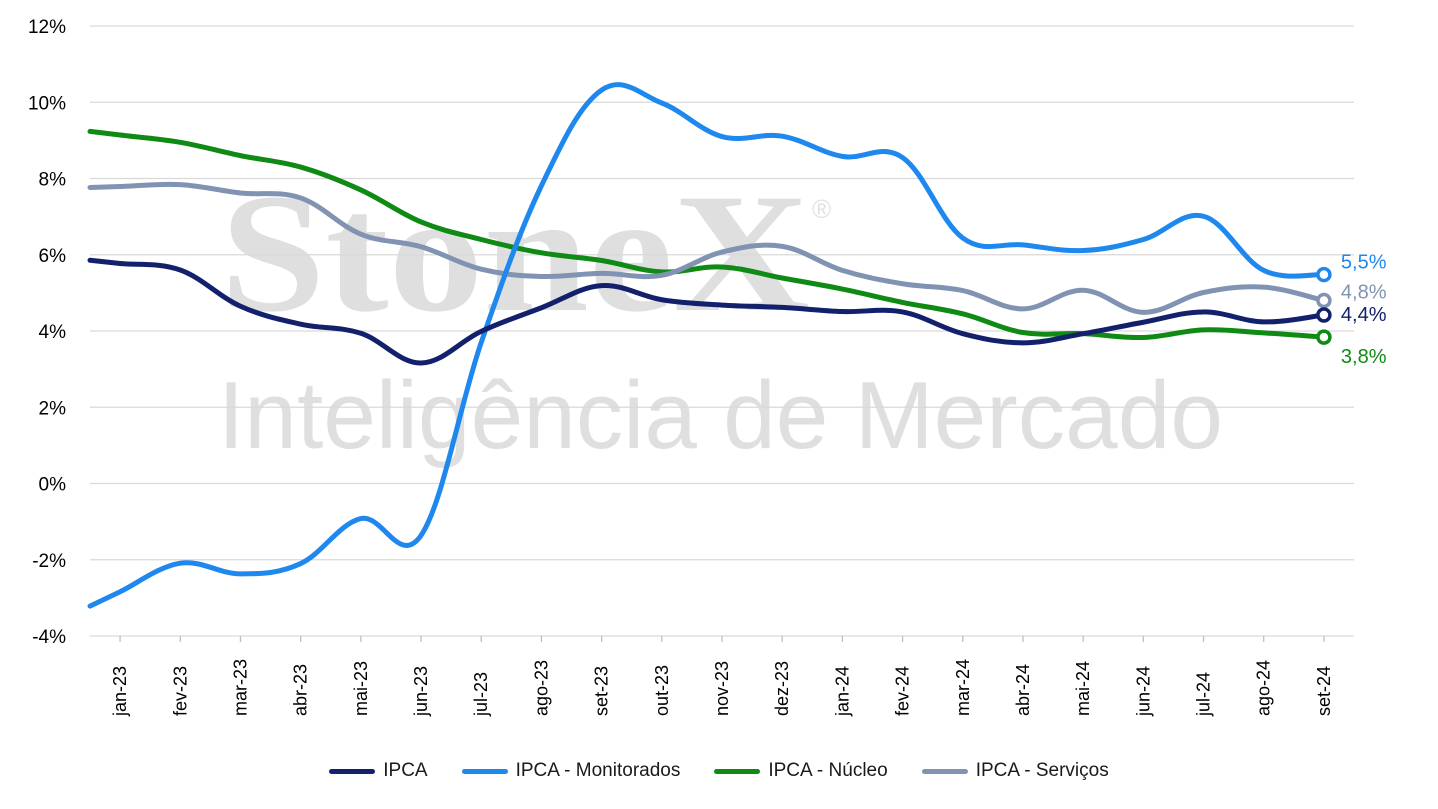 The height and width of the screenshot is (809, 1438). I want to click on watermark-tagline: Inteligência de Mercado, so click(720, 415).